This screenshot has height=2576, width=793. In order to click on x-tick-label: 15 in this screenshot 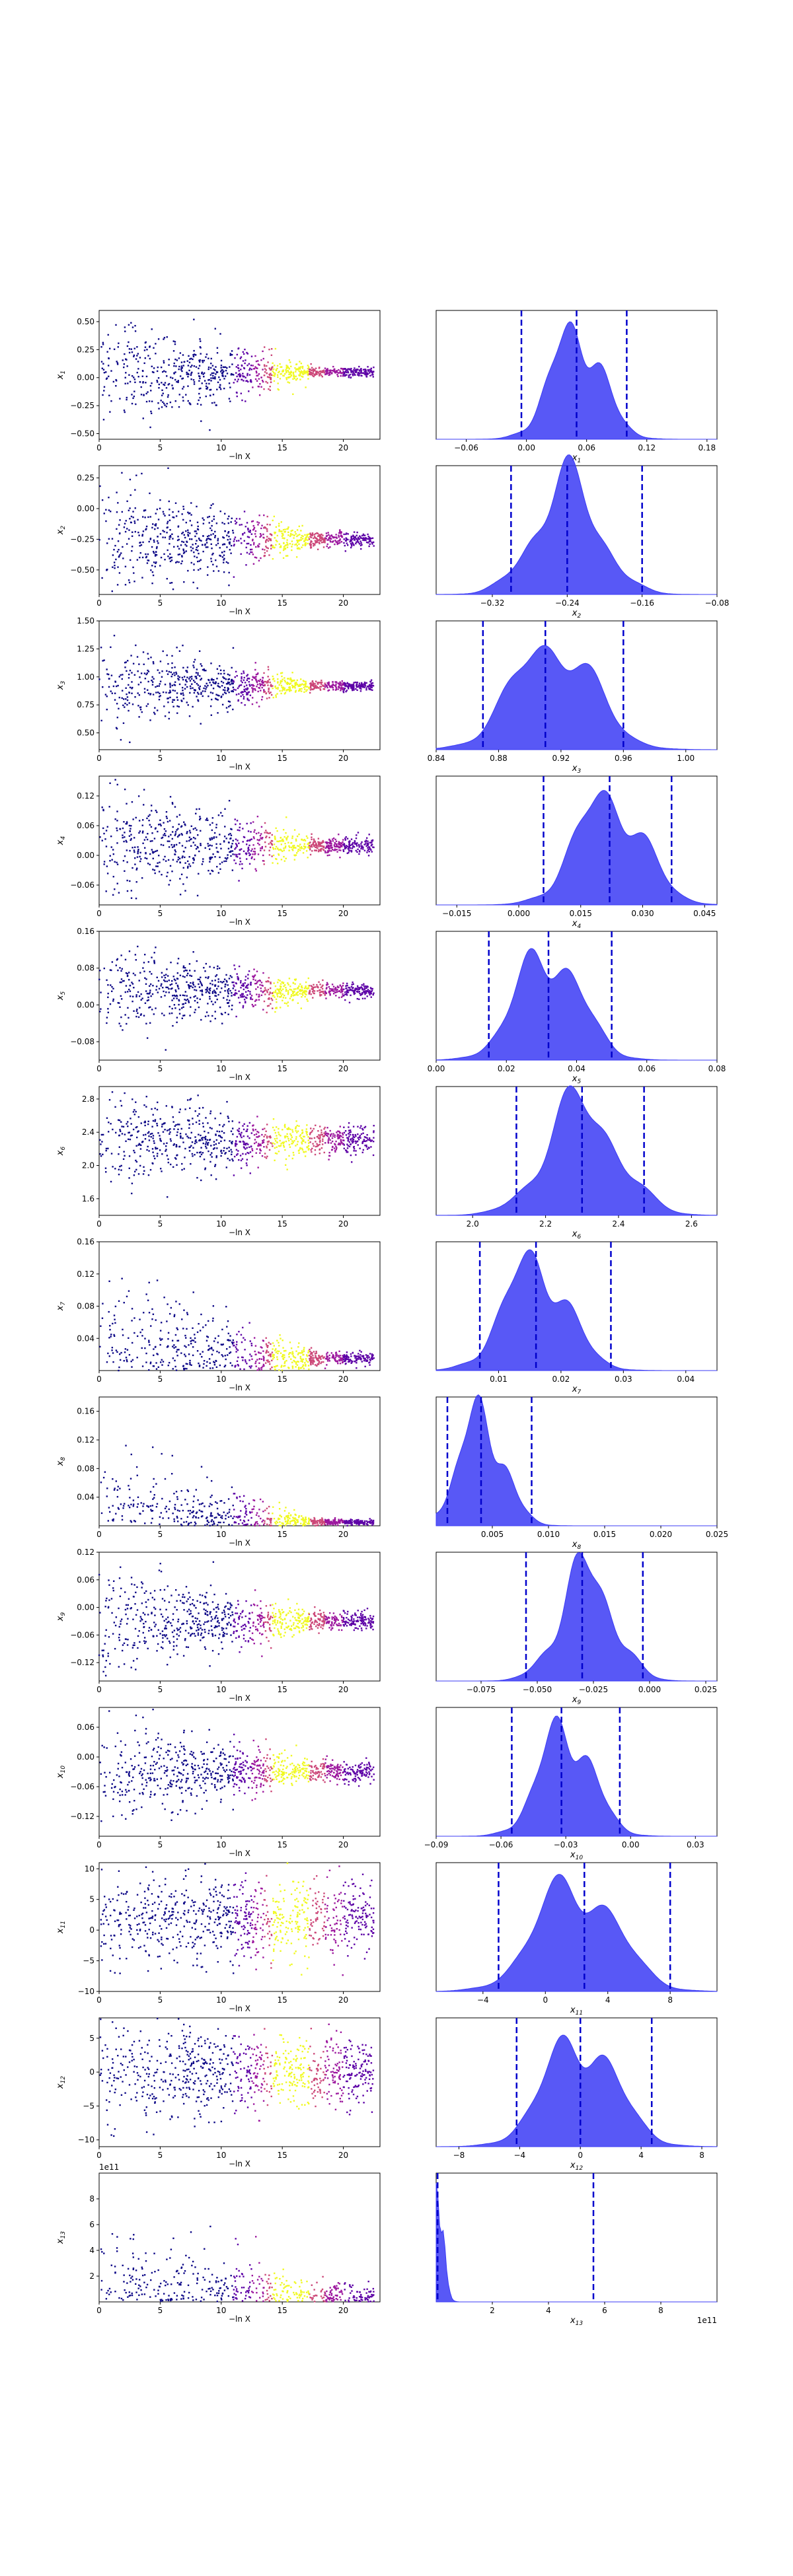, I will do `click(282, 448)`.